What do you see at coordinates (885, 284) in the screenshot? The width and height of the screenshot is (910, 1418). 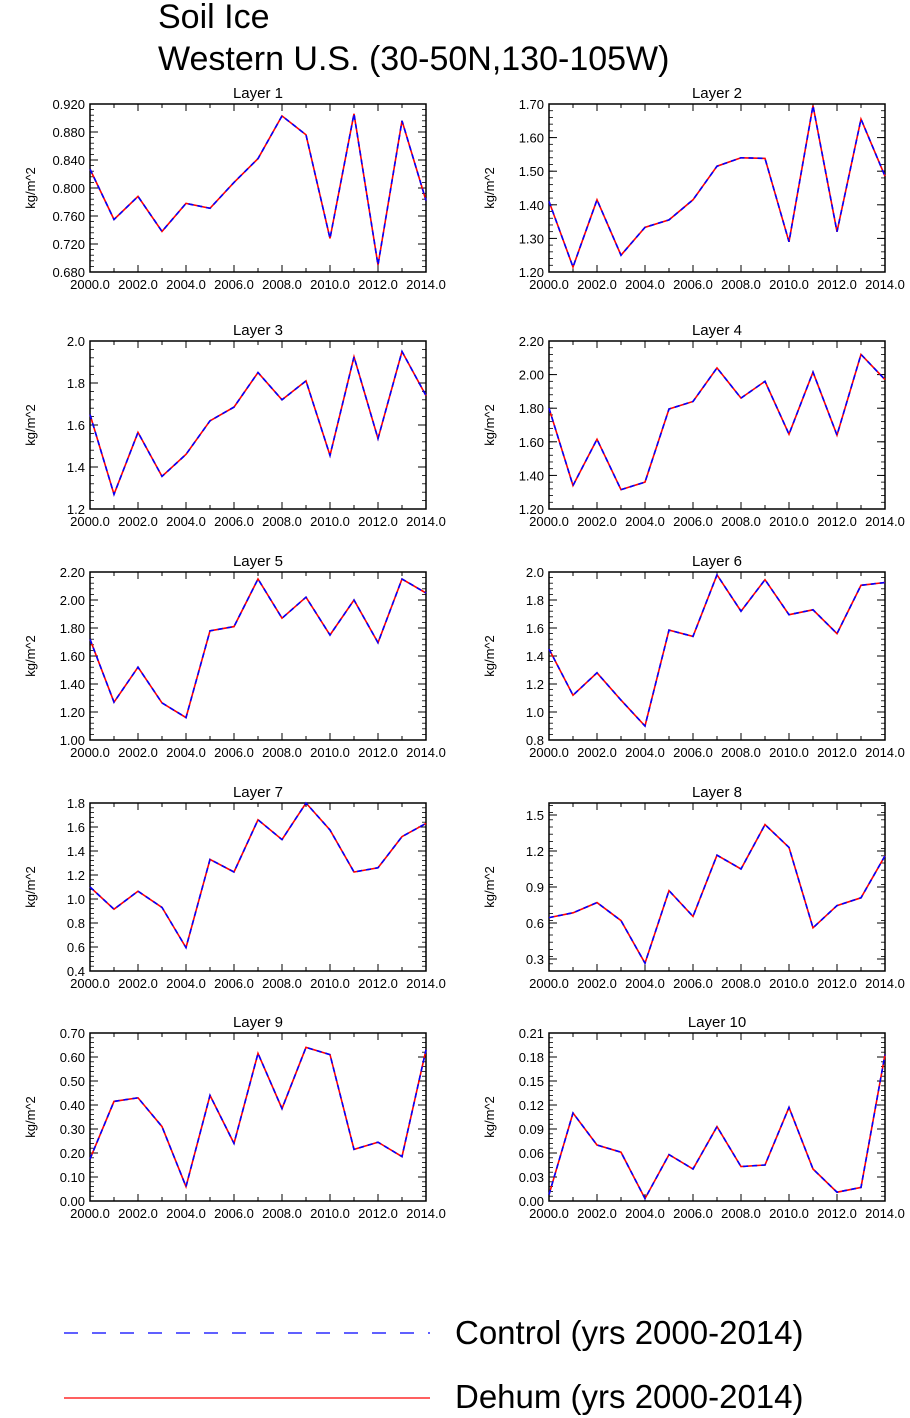 I see `layer-2-xtick-label: 2014.0` at bounding box center [885, 284].